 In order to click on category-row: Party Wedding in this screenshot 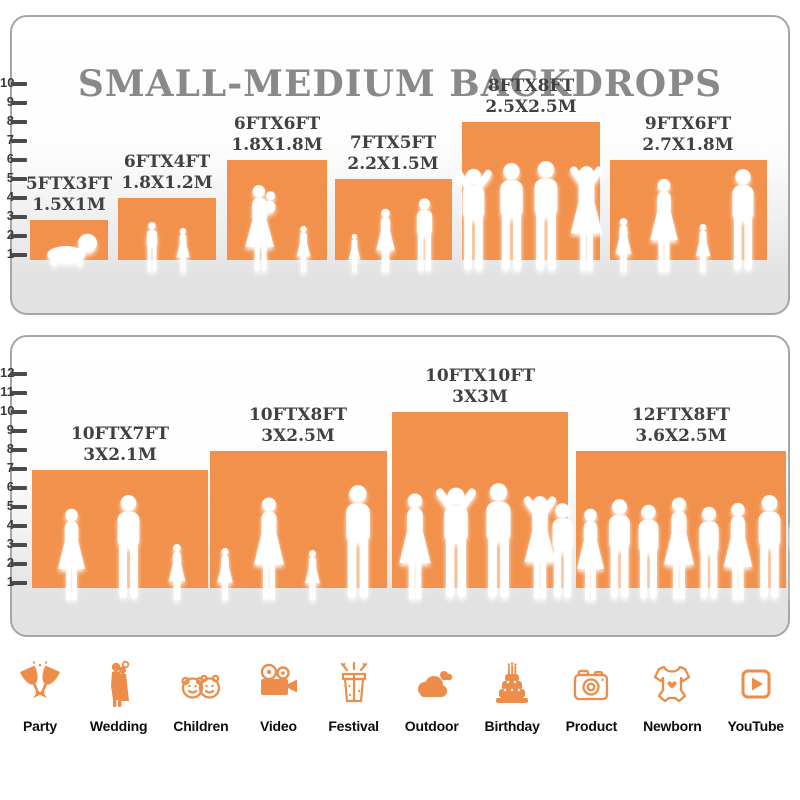, I will do `click(400, 696)`.